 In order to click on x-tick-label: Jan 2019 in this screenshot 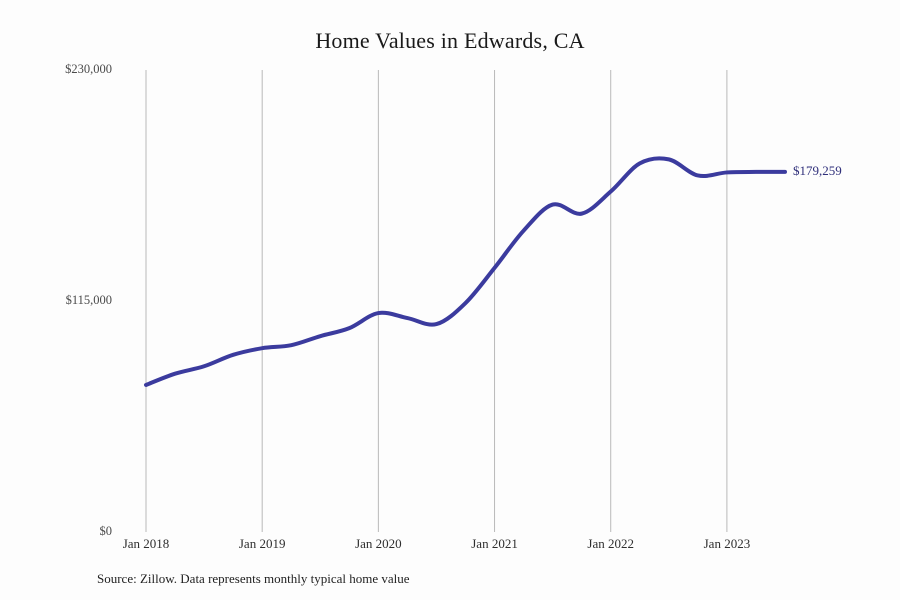, I will do `click(262, 543)`.